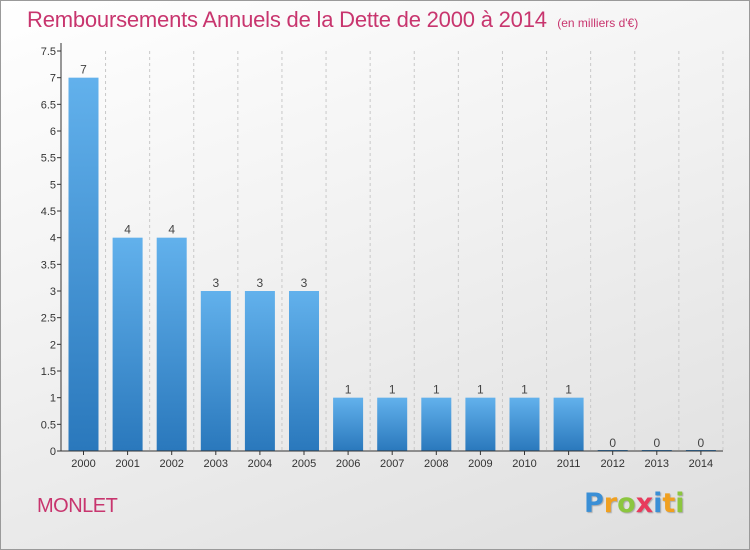 Image resolution: width=750 pixels, height=550 pixels. I want to click on x-tick-label-2011: 2011, so click(569, 464).